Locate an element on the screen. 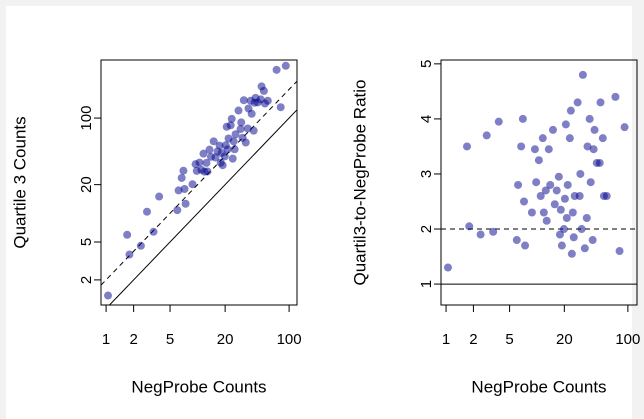 The width and height of the screenshot is (644, 419). y-tick-label: 2 is located at coordinates (426, 229).